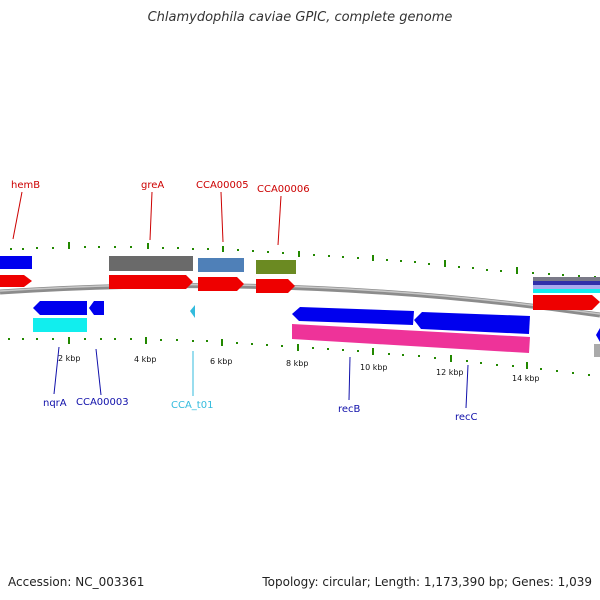 This screenshot has height=600, width=600. What do you see at coordinates (17, 215) in the screenshot?
I see `leader-hemB` at bounding box center [17, 215].